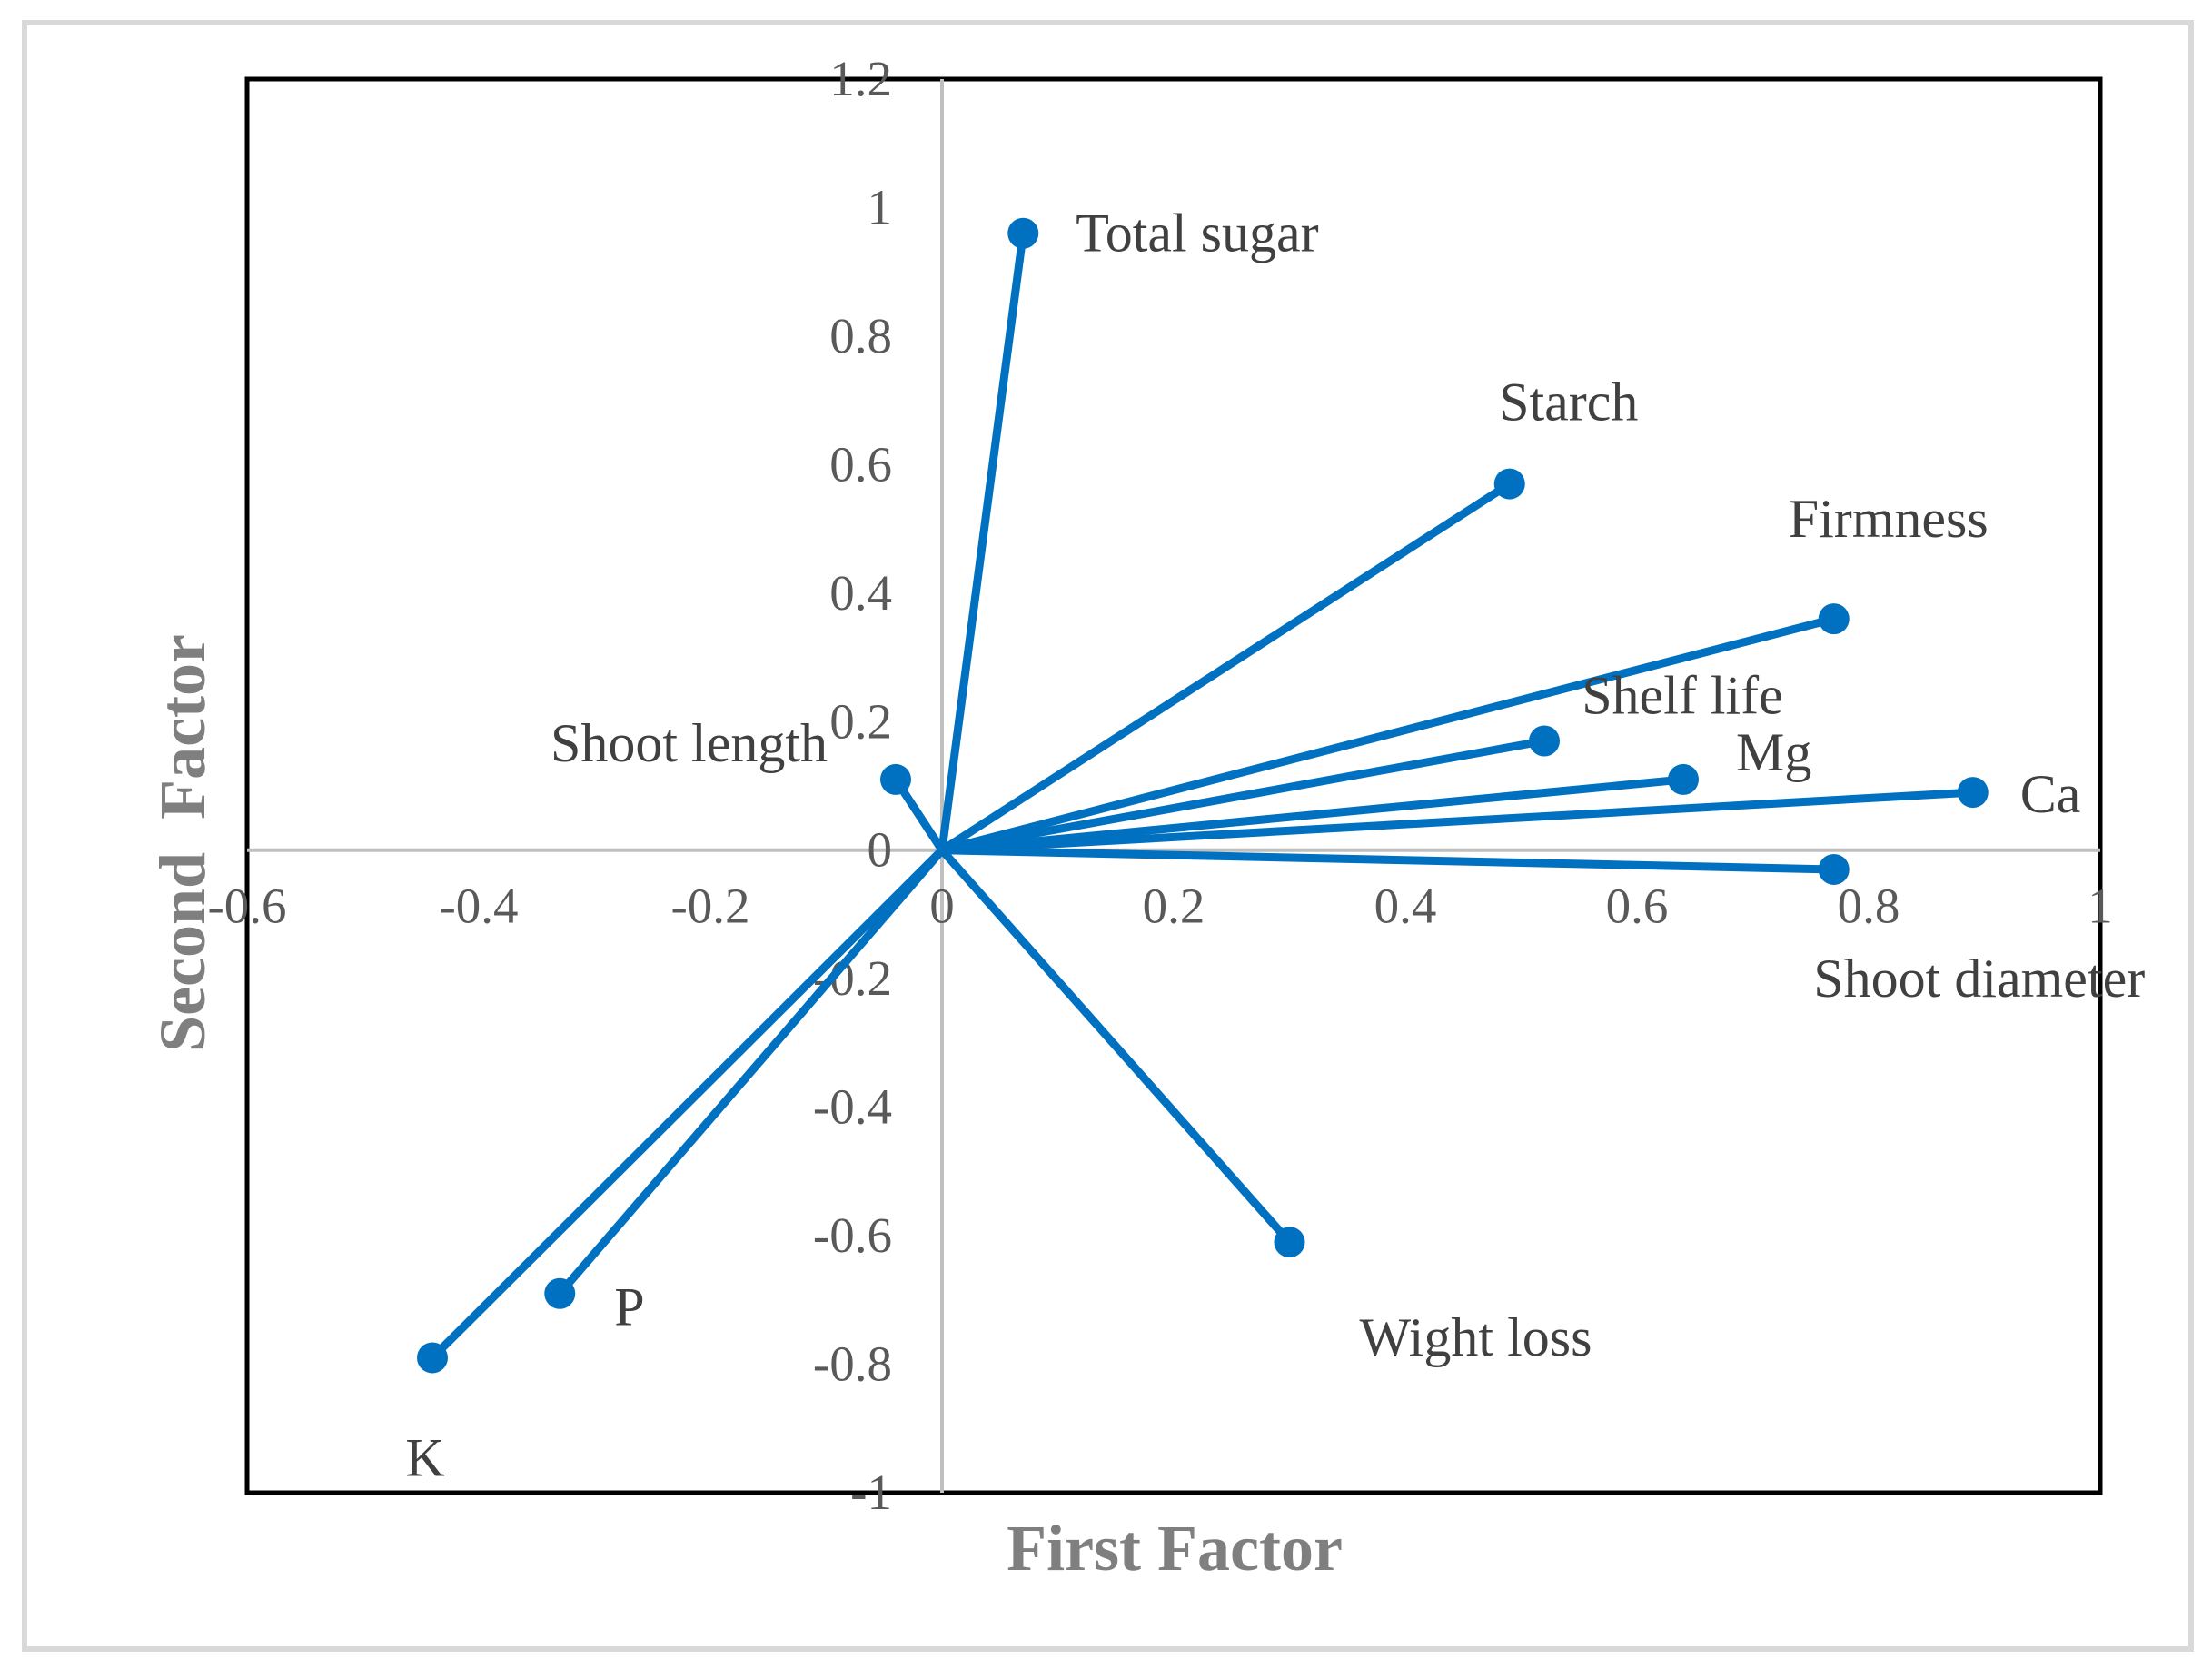 The image size is (2212, 1669). Describe the element at coordinates (1476, 1337) in the screenshot. I see `point-label-wight-loss: Wight loss` at that location.